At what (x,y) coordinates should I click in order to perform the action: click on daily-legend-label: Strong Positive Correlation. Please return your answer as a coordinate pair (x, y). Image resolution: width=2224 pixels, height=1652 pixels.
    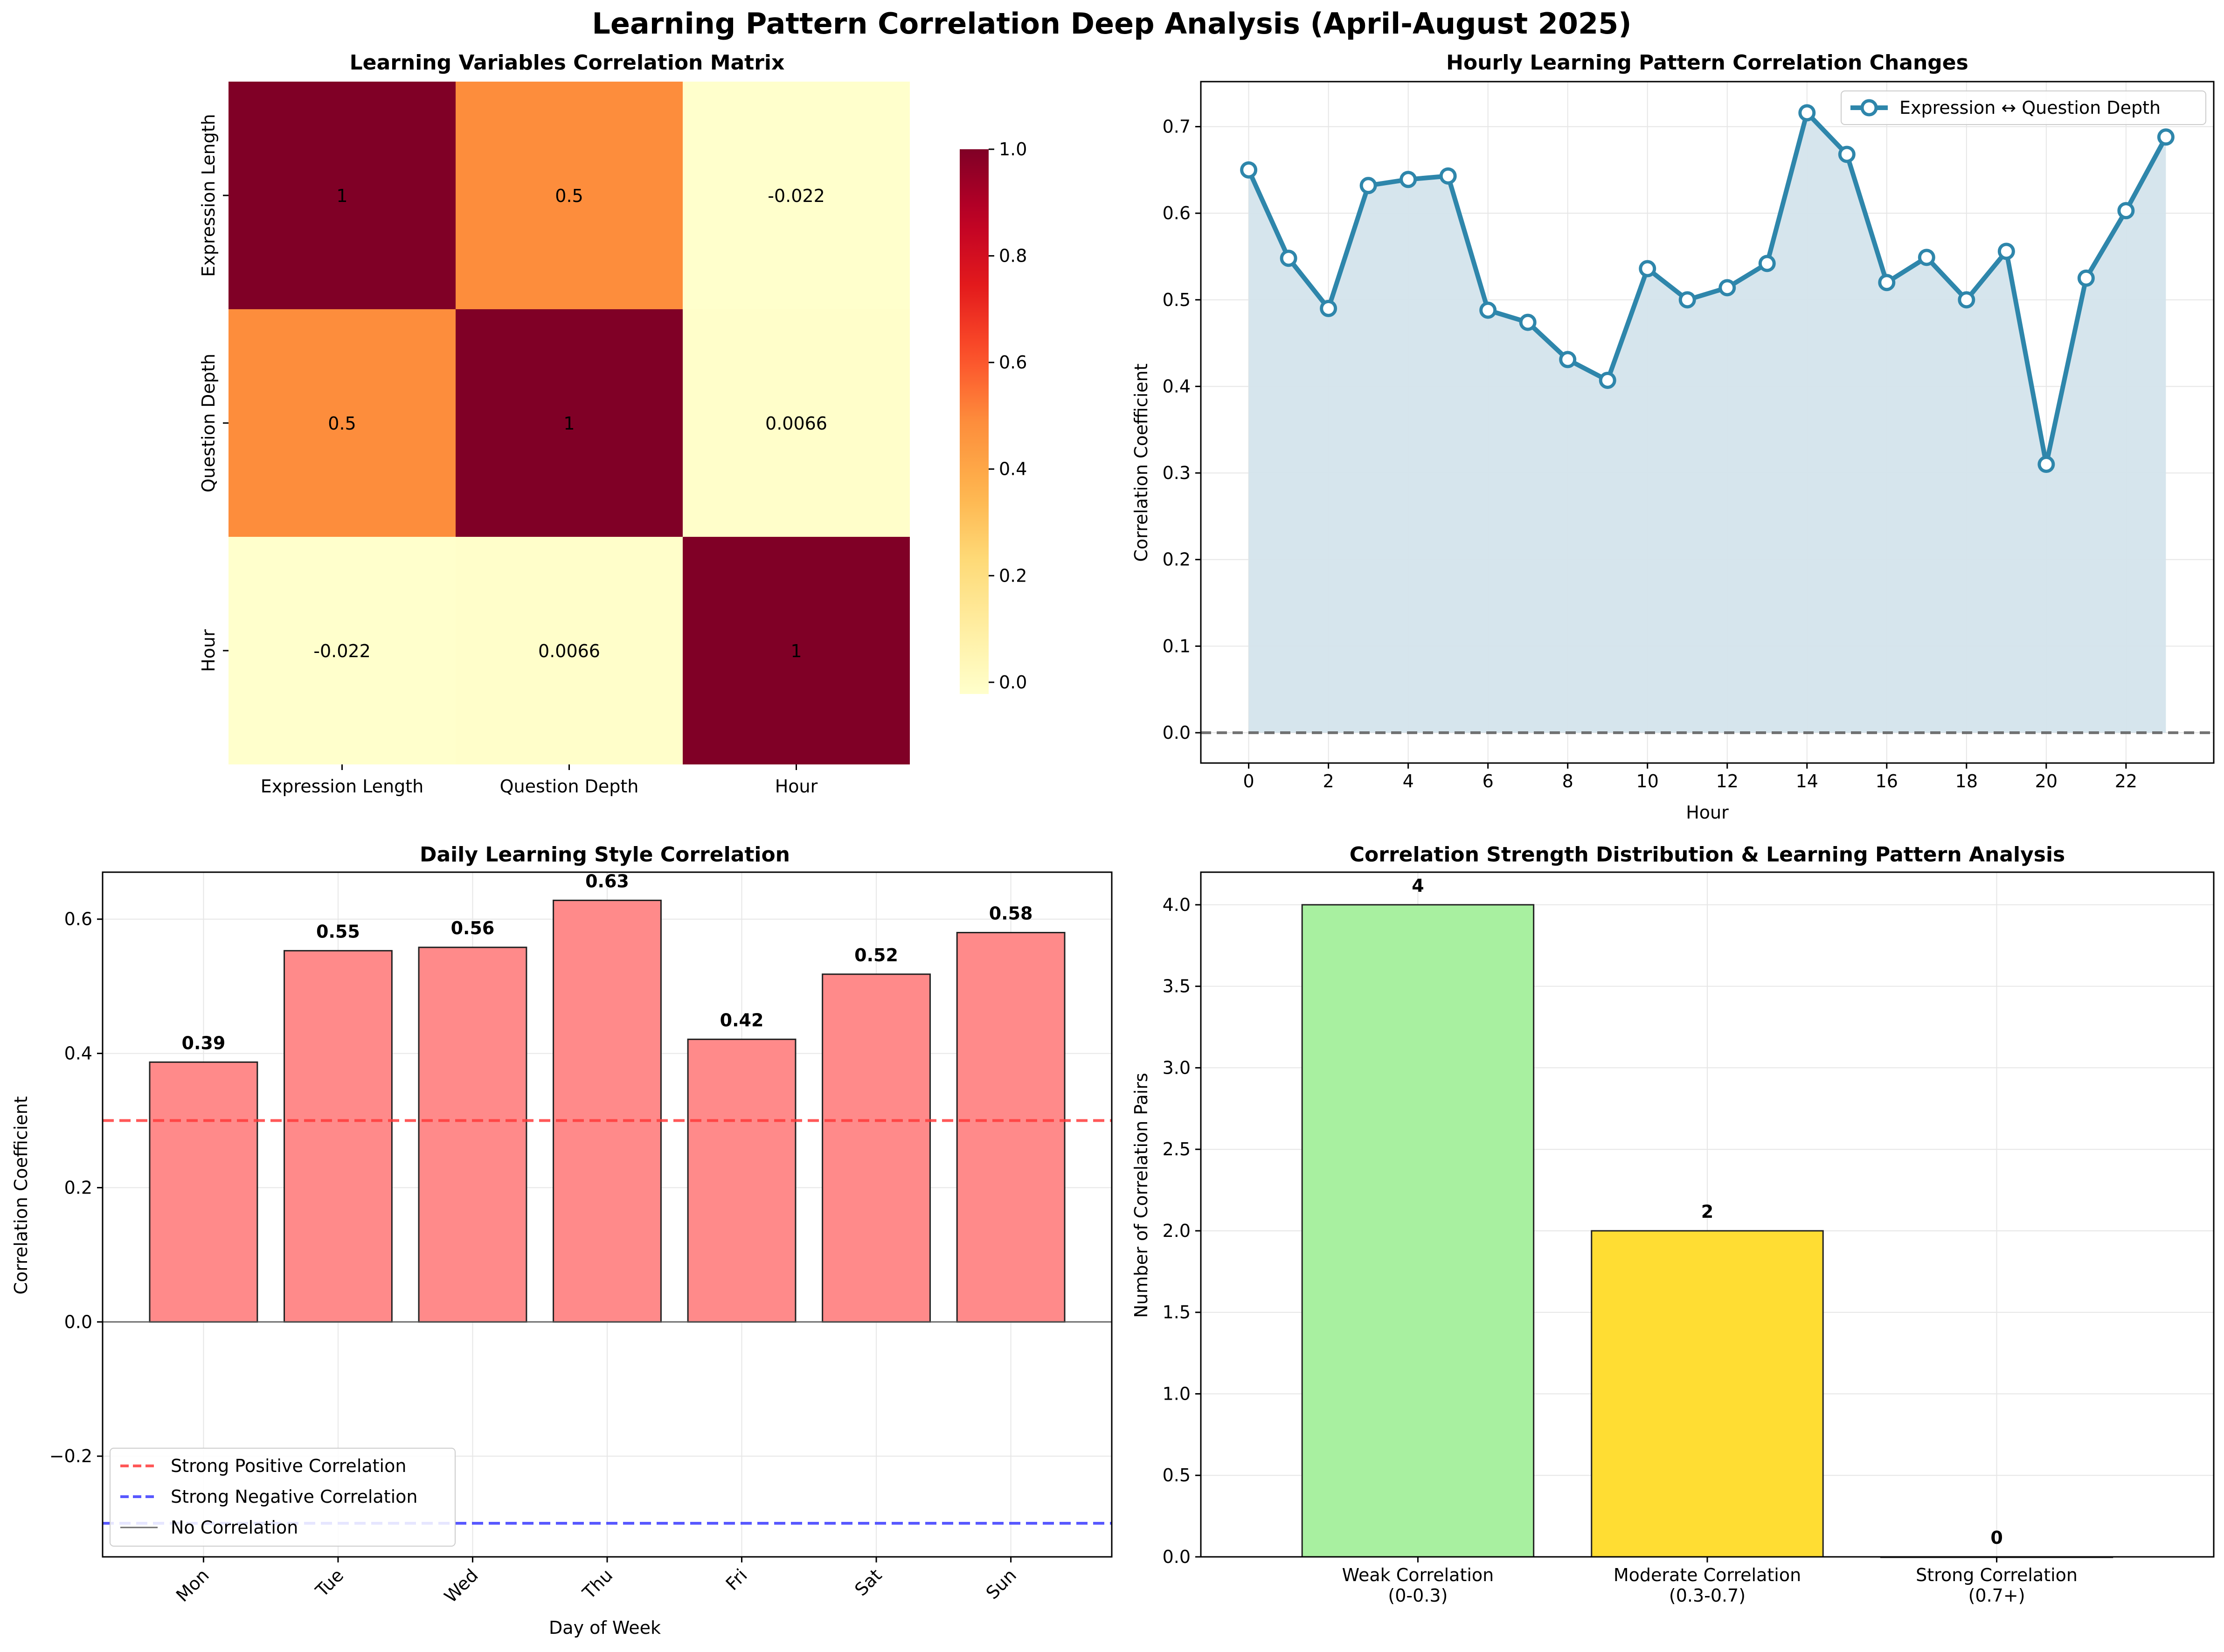
    Looking at the image, I should click on (288, 1466).